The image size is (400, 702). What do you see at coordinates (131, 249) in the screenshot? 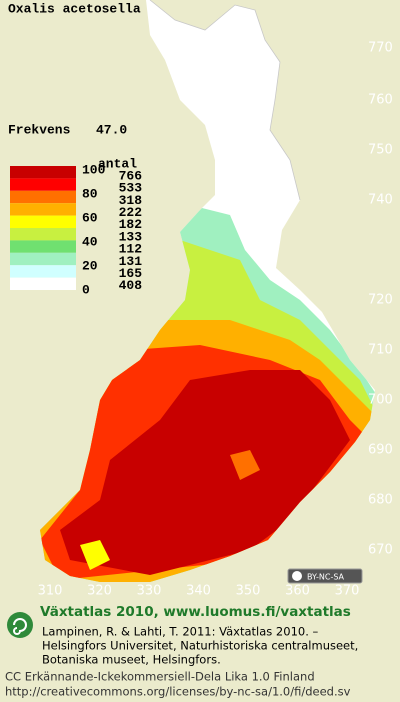
I see `legend-count: 112` at bounding box center [131, 249].